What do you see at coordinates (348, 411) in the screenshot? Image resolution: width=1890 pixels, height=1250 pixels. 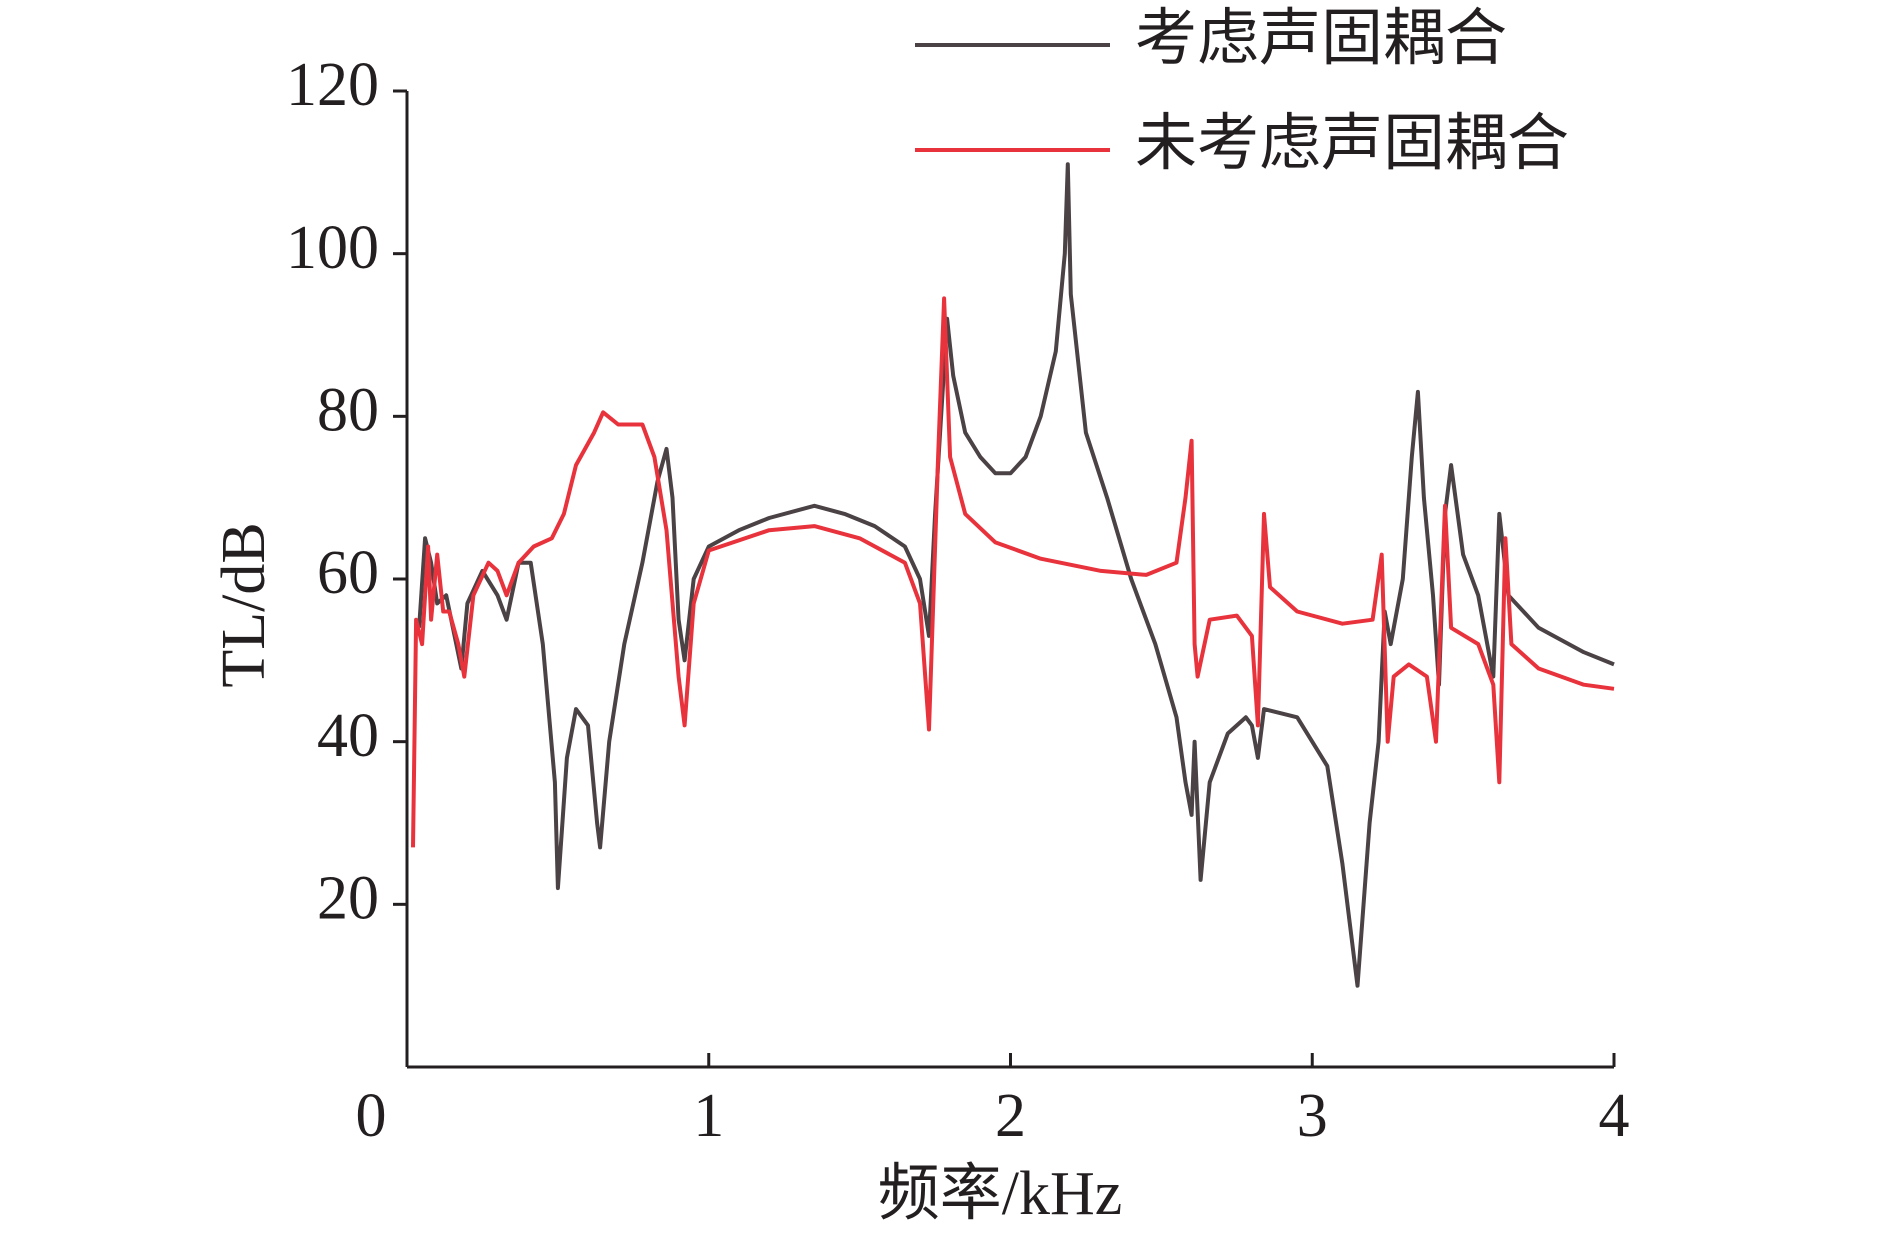 I see `y-tick-label: 80` at bounding box center [348, 411].